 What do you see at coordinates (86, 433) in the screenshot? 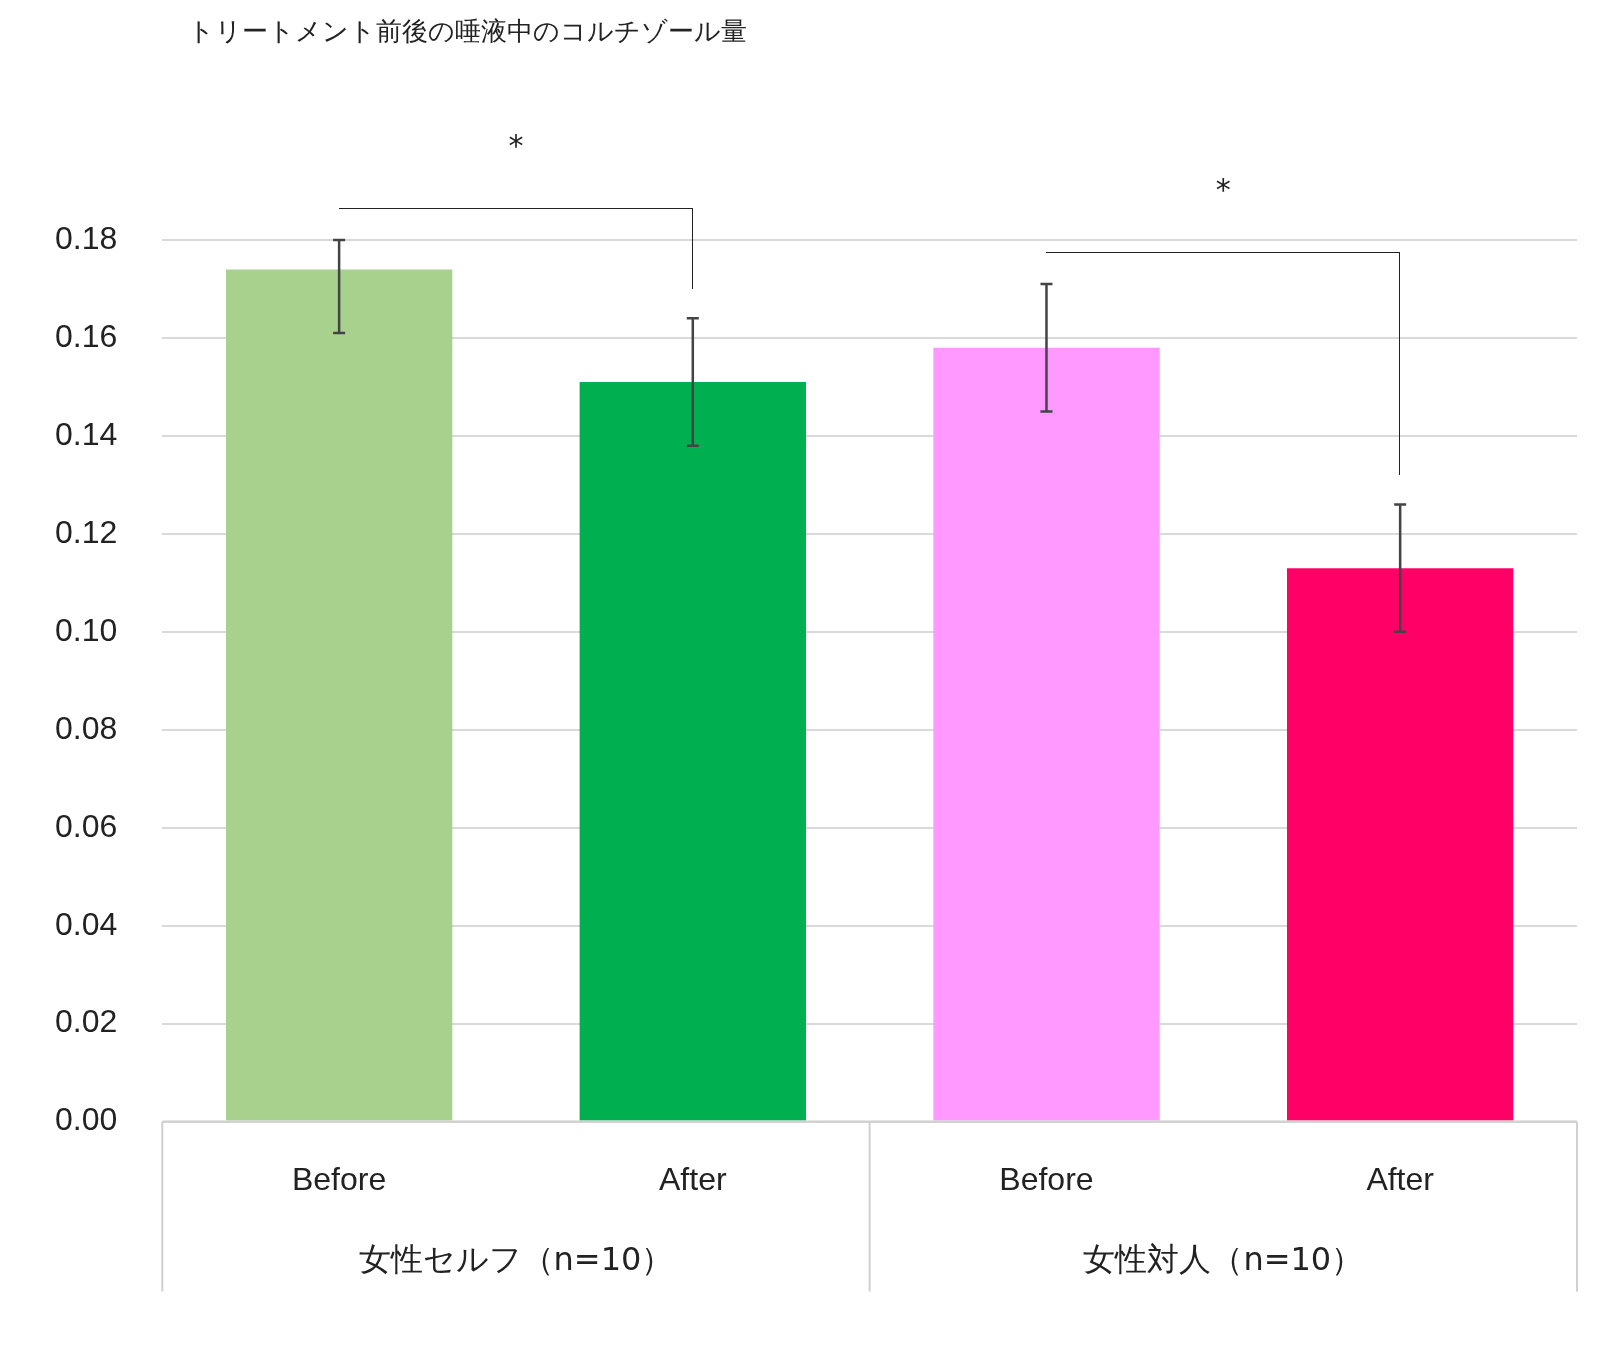
I see `y-tick-label: 0.14` at bounding box center [86, 433].